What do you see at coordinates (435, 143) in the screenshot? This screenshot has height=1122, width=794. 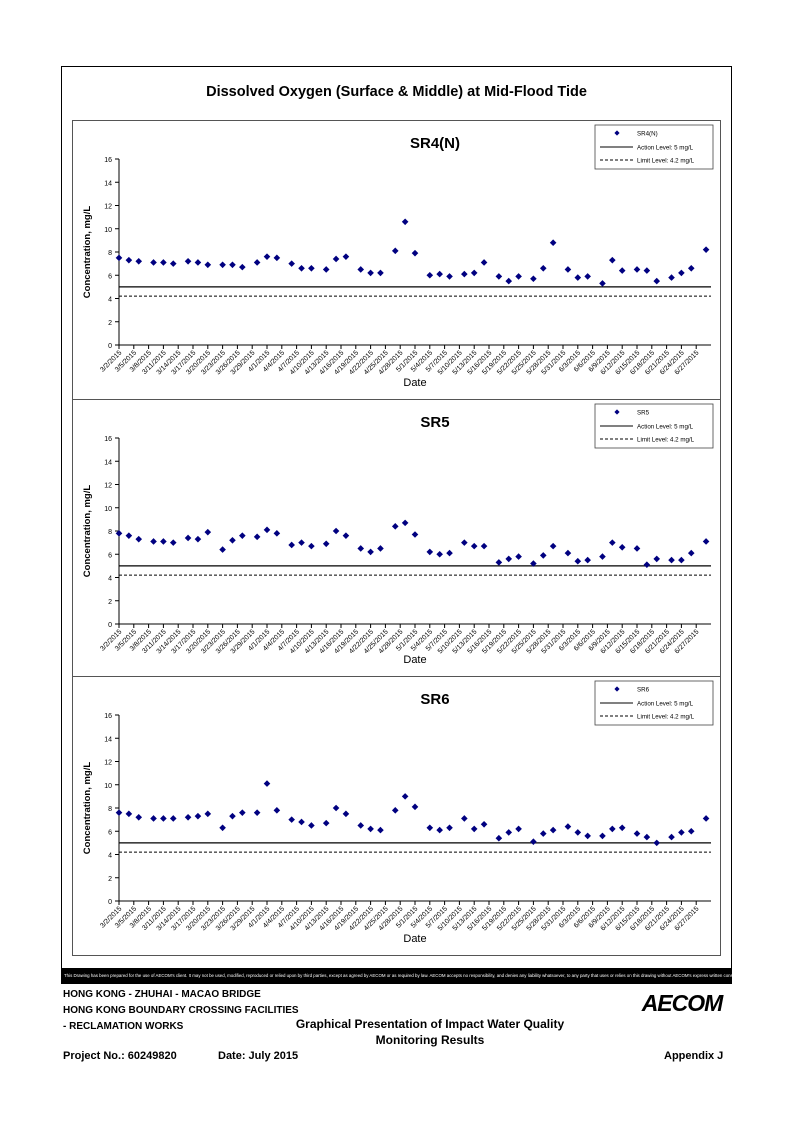 I see `chart-title: SR4(N)` at bounding box center [435, 143].